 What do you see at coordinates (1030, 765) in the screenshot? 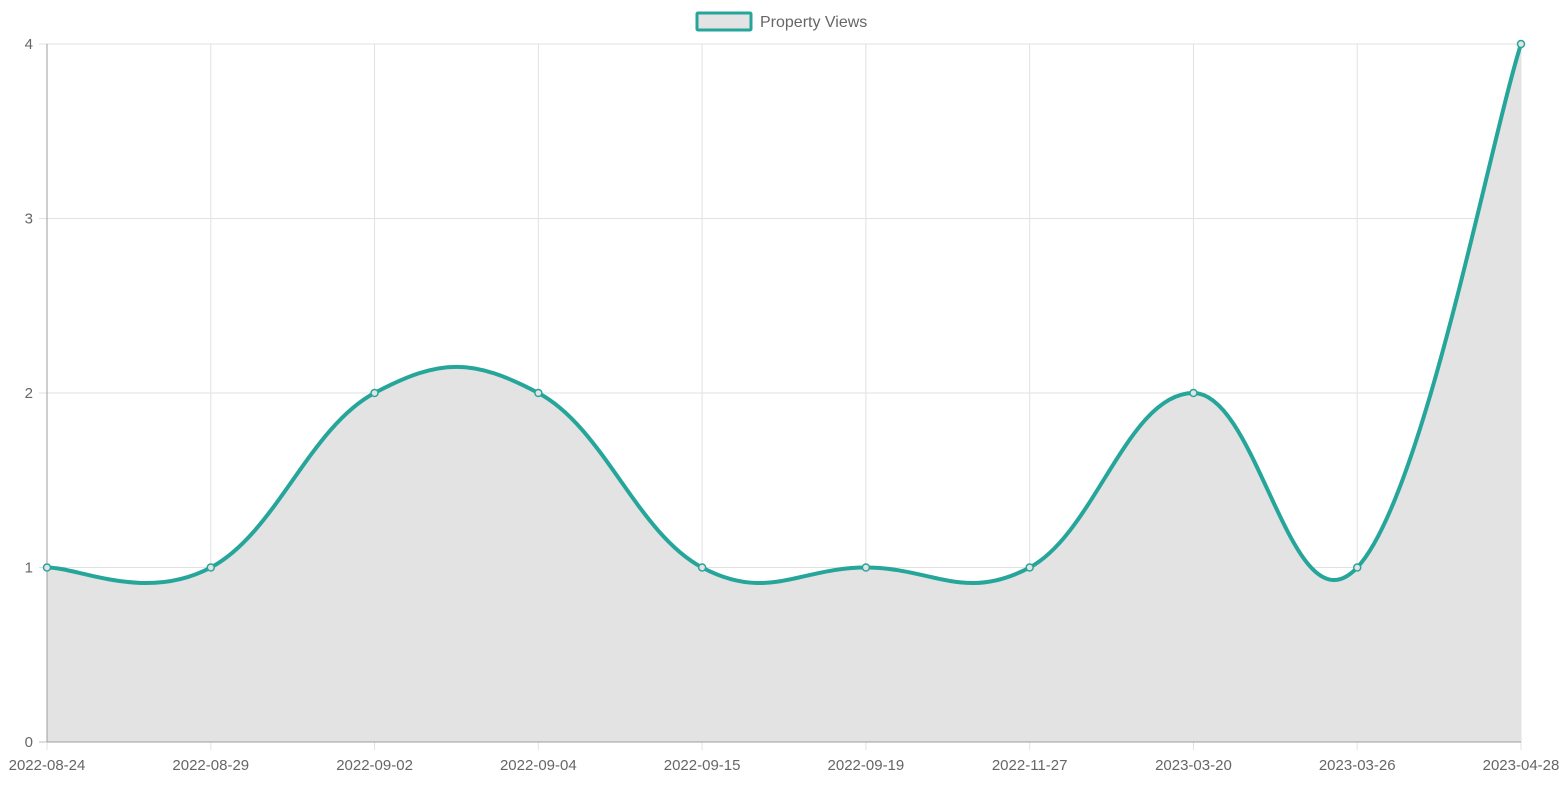
I see `x-tick-label: 2022-11-27` at bounding box center [1030, 765].